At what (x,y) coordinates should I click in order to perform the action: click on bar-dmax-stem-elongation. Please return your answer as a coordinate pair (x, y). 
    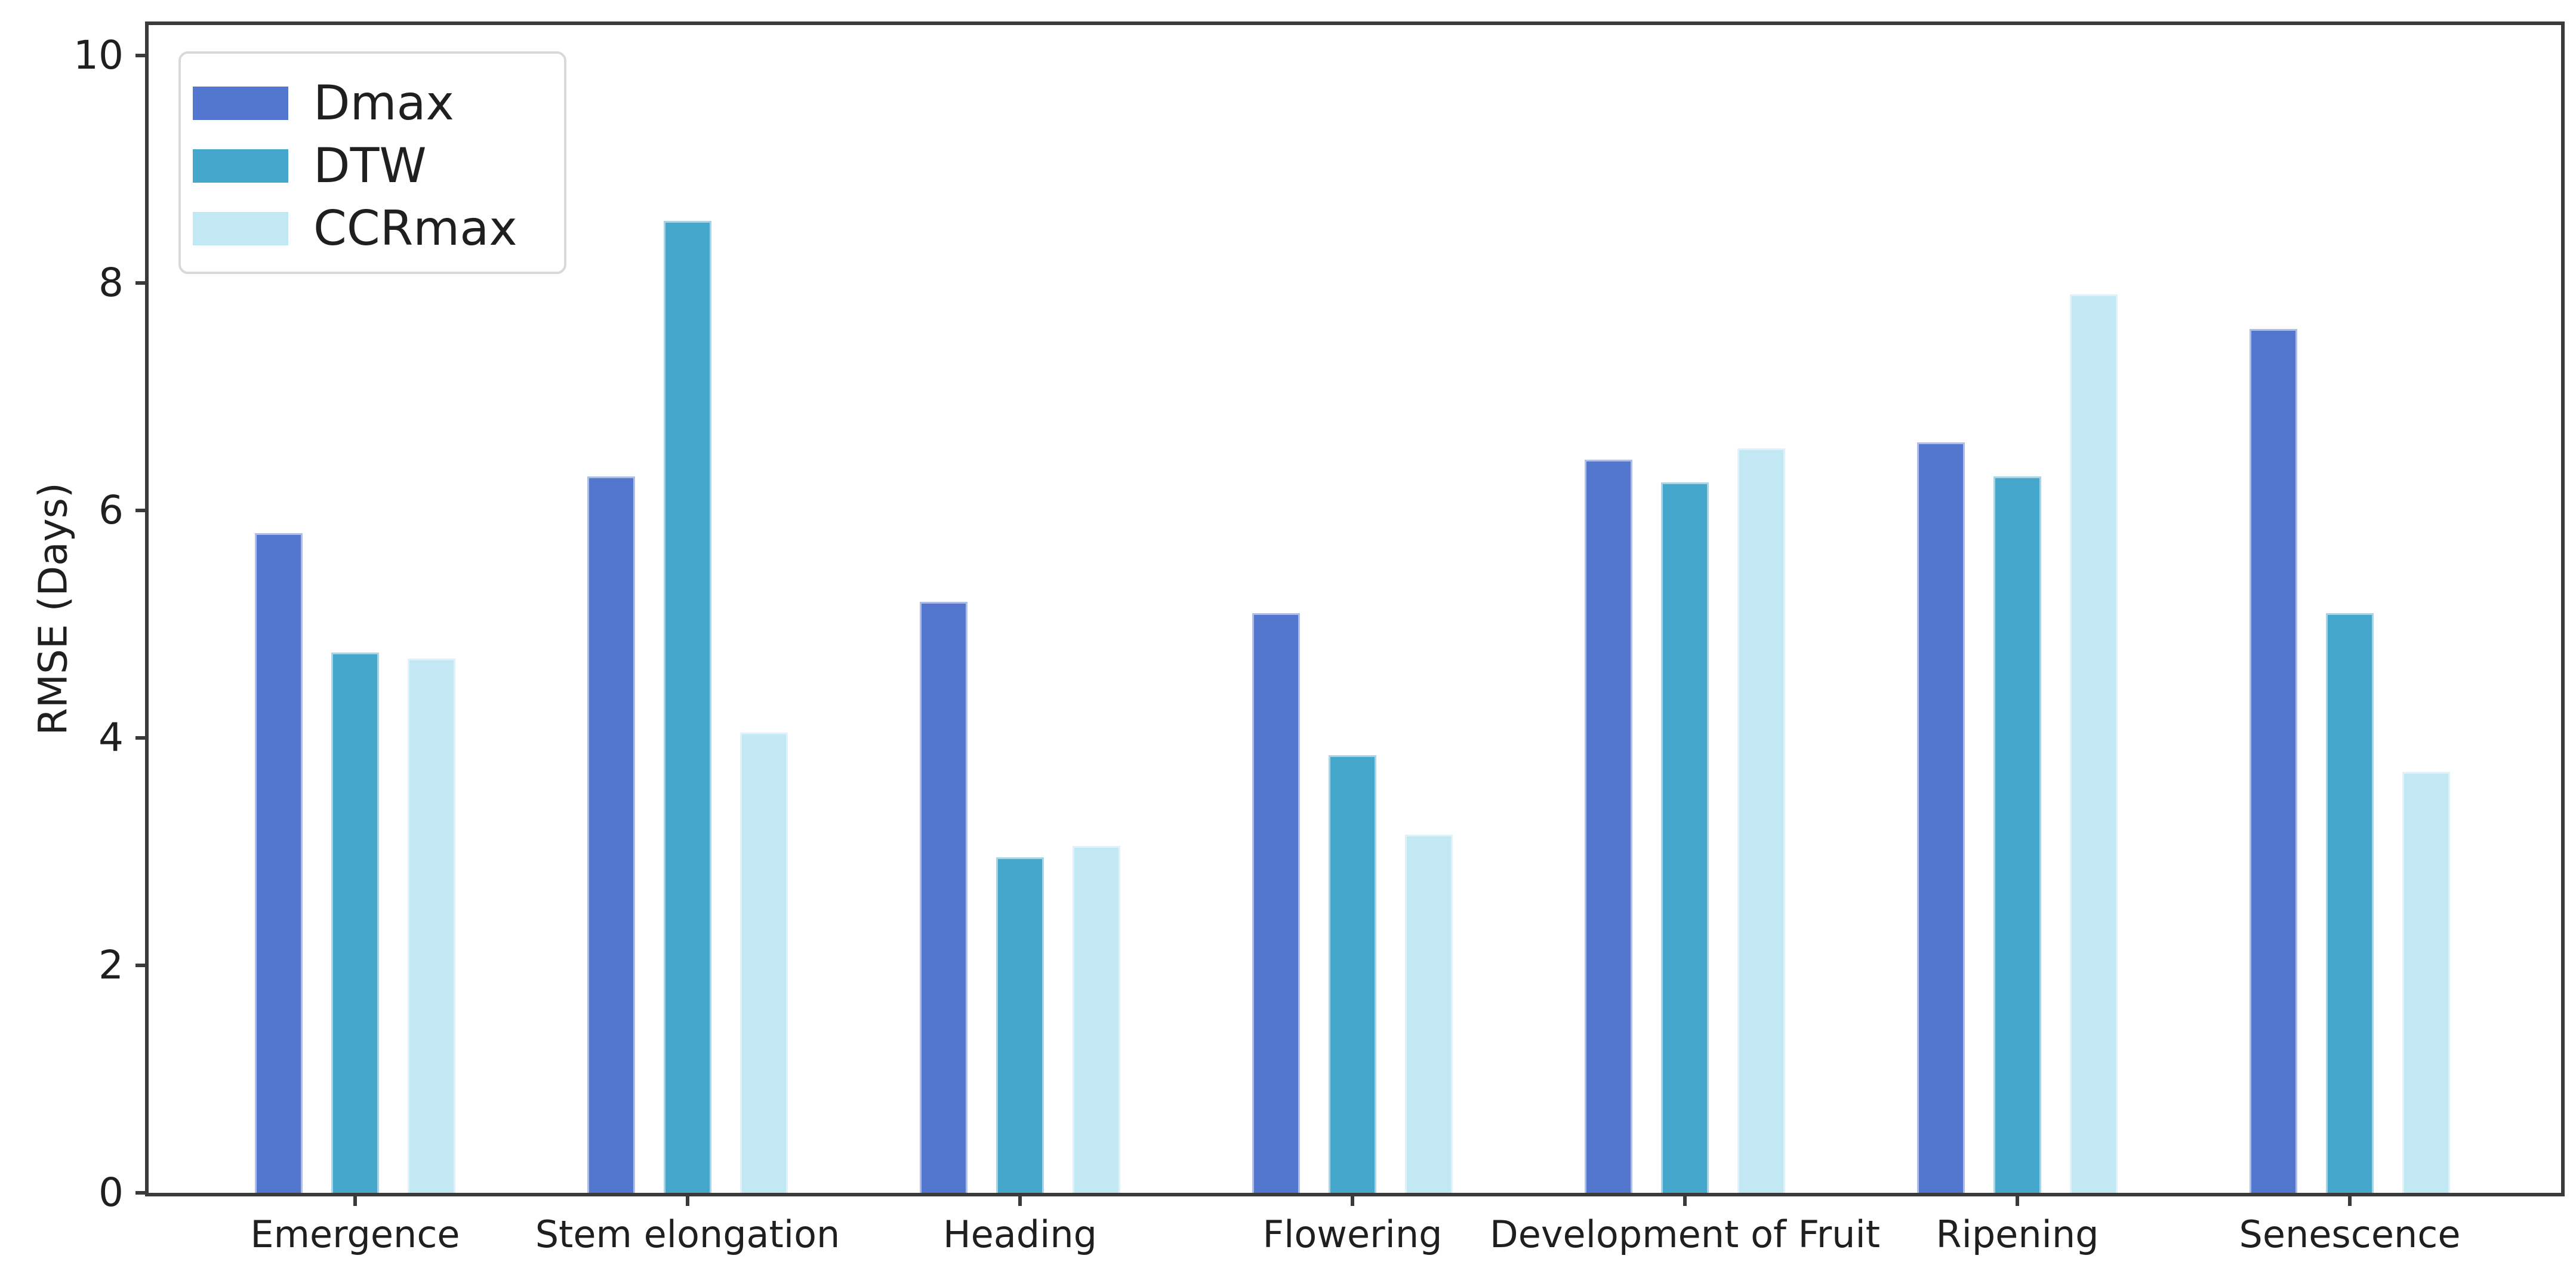
    Looking at the image, I should click on (611, 834).